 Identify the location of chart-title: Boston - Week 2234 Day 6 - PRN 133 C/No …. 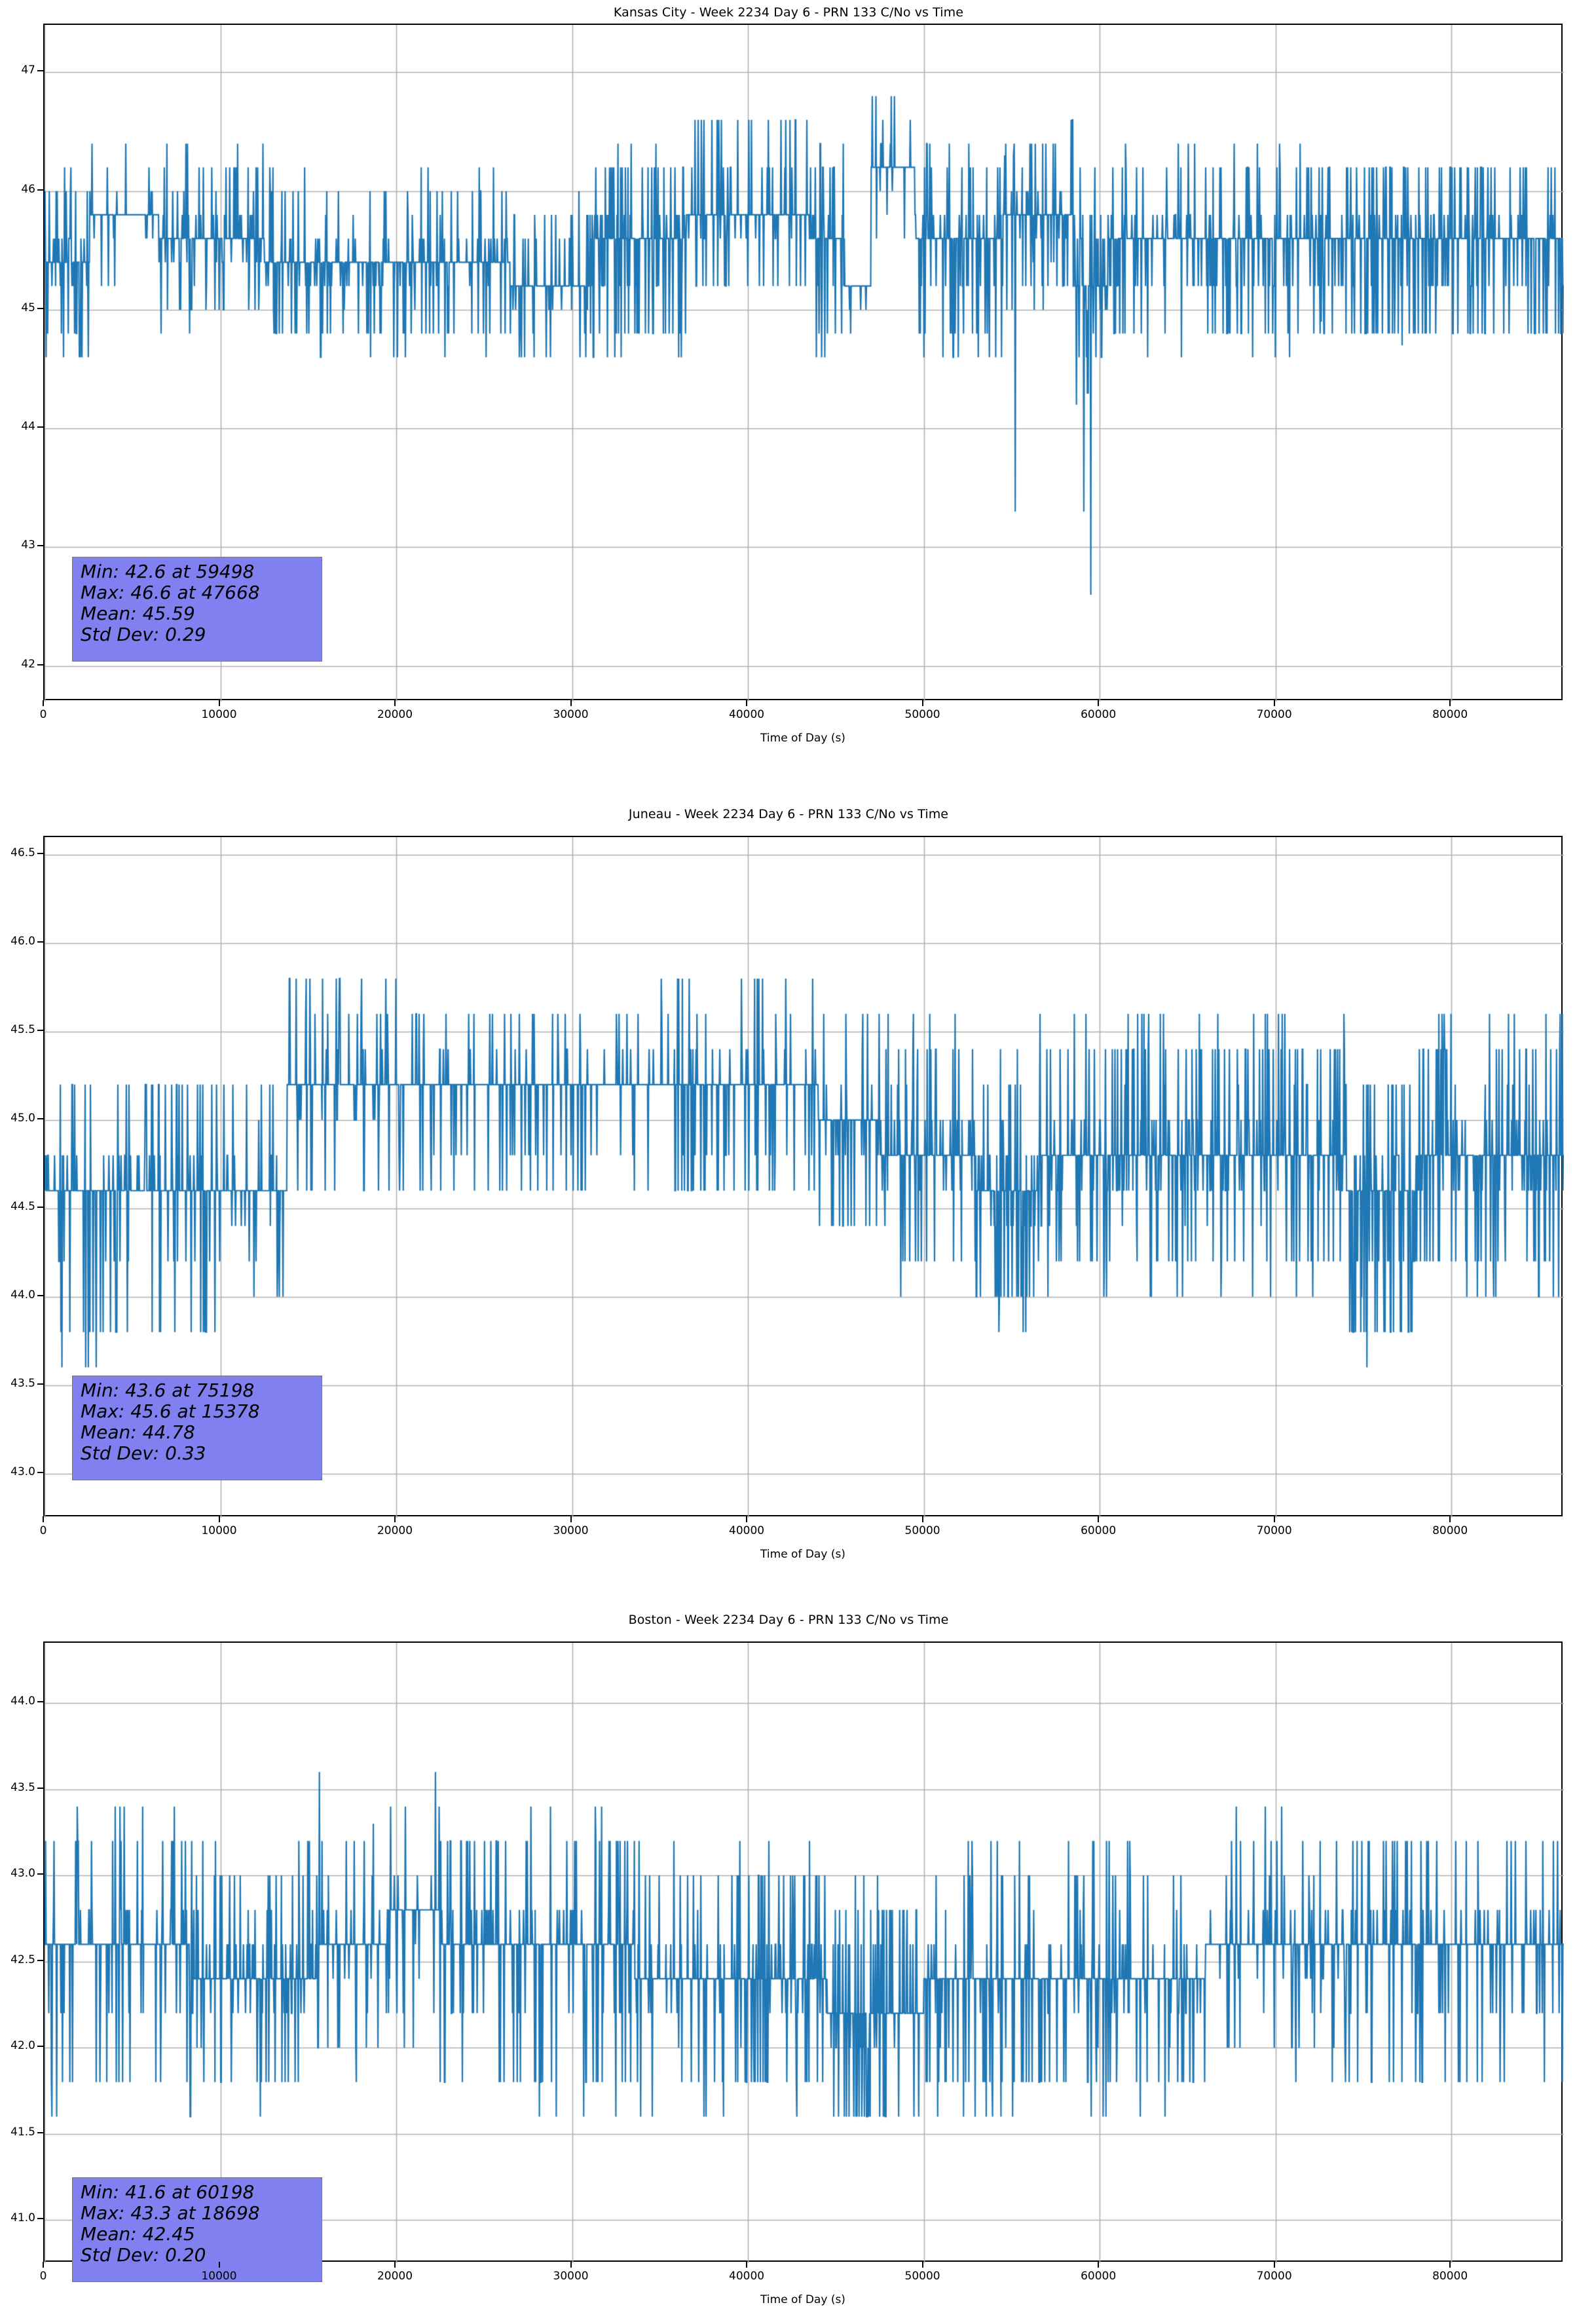
(788, 1620).